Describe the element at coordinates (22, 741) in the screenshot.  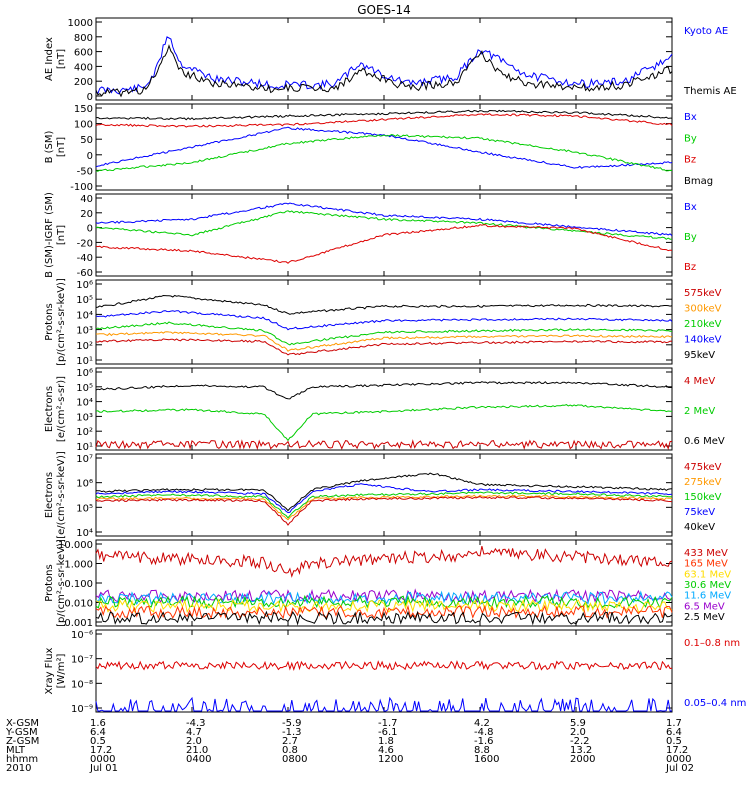
I see `footer-row-label: Z-GSM` at that location.